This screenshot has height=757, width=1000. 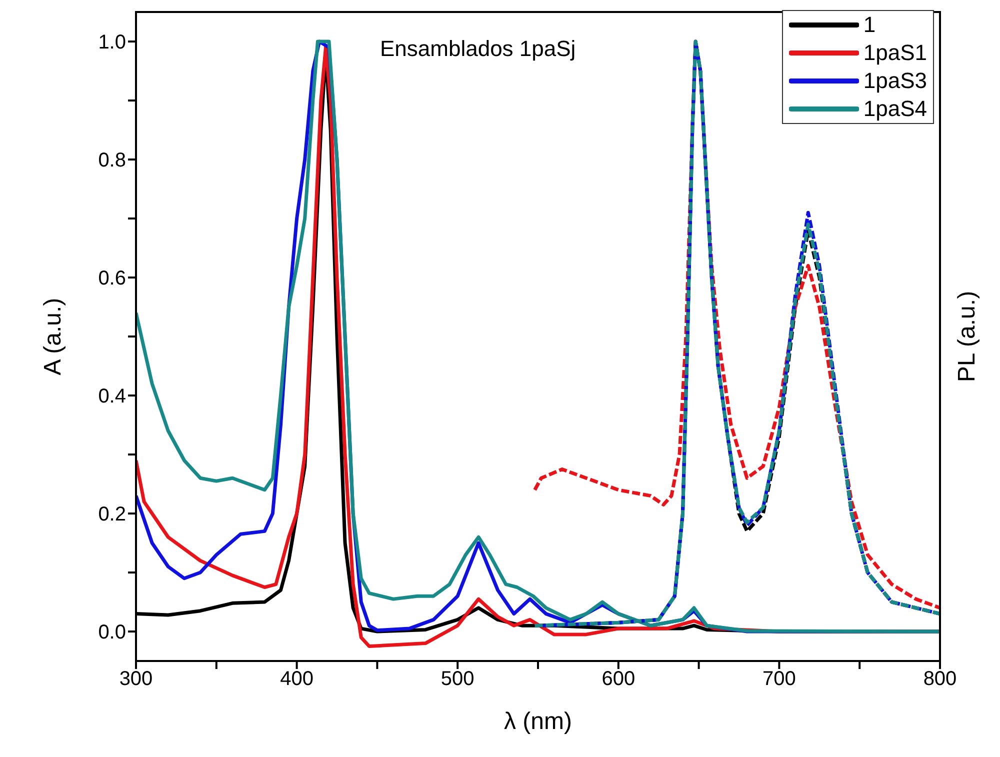 What do you see at coordinates (112, 279) in the screenshot?
I see `y-tick-label: 0.6` at bounding box center [112, 279].